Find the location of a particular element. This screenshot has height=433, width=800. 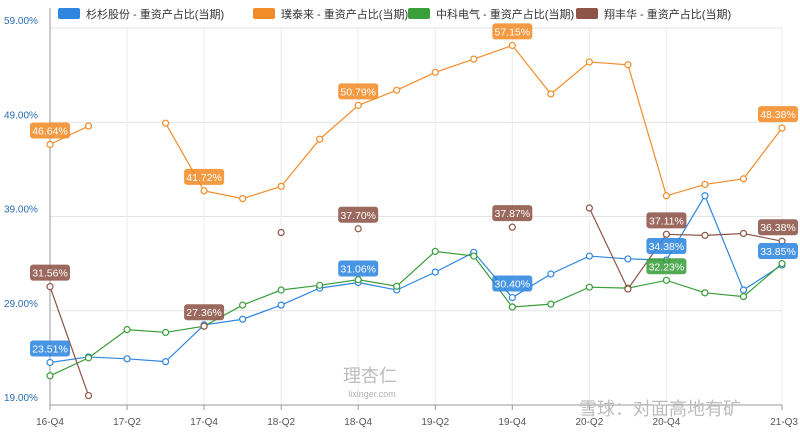

data-label-text: 30.40% is located at coordinates (513, 285).